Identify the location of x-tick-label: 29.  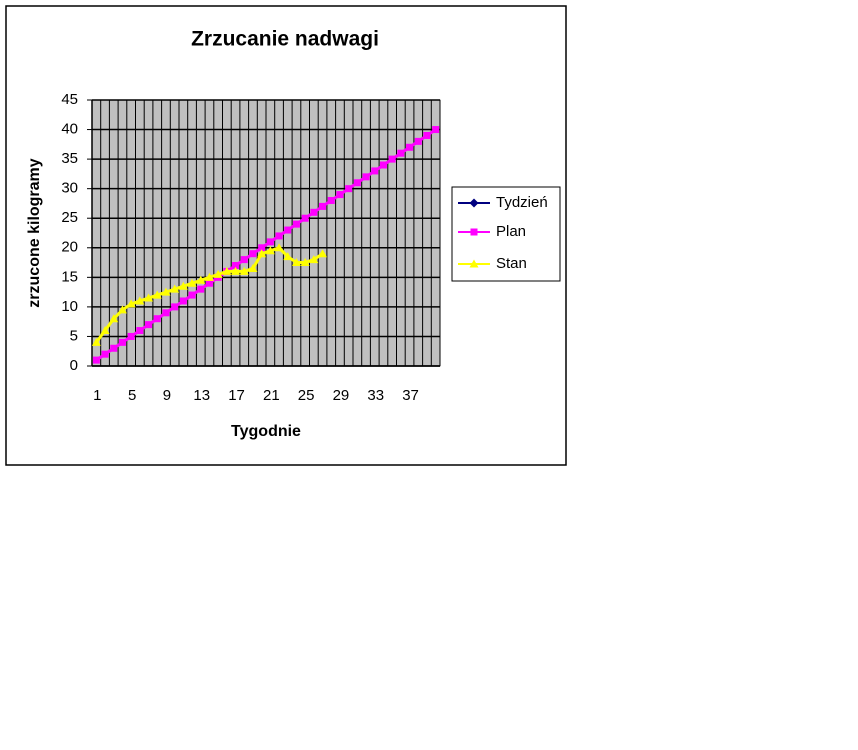
(341, 395).